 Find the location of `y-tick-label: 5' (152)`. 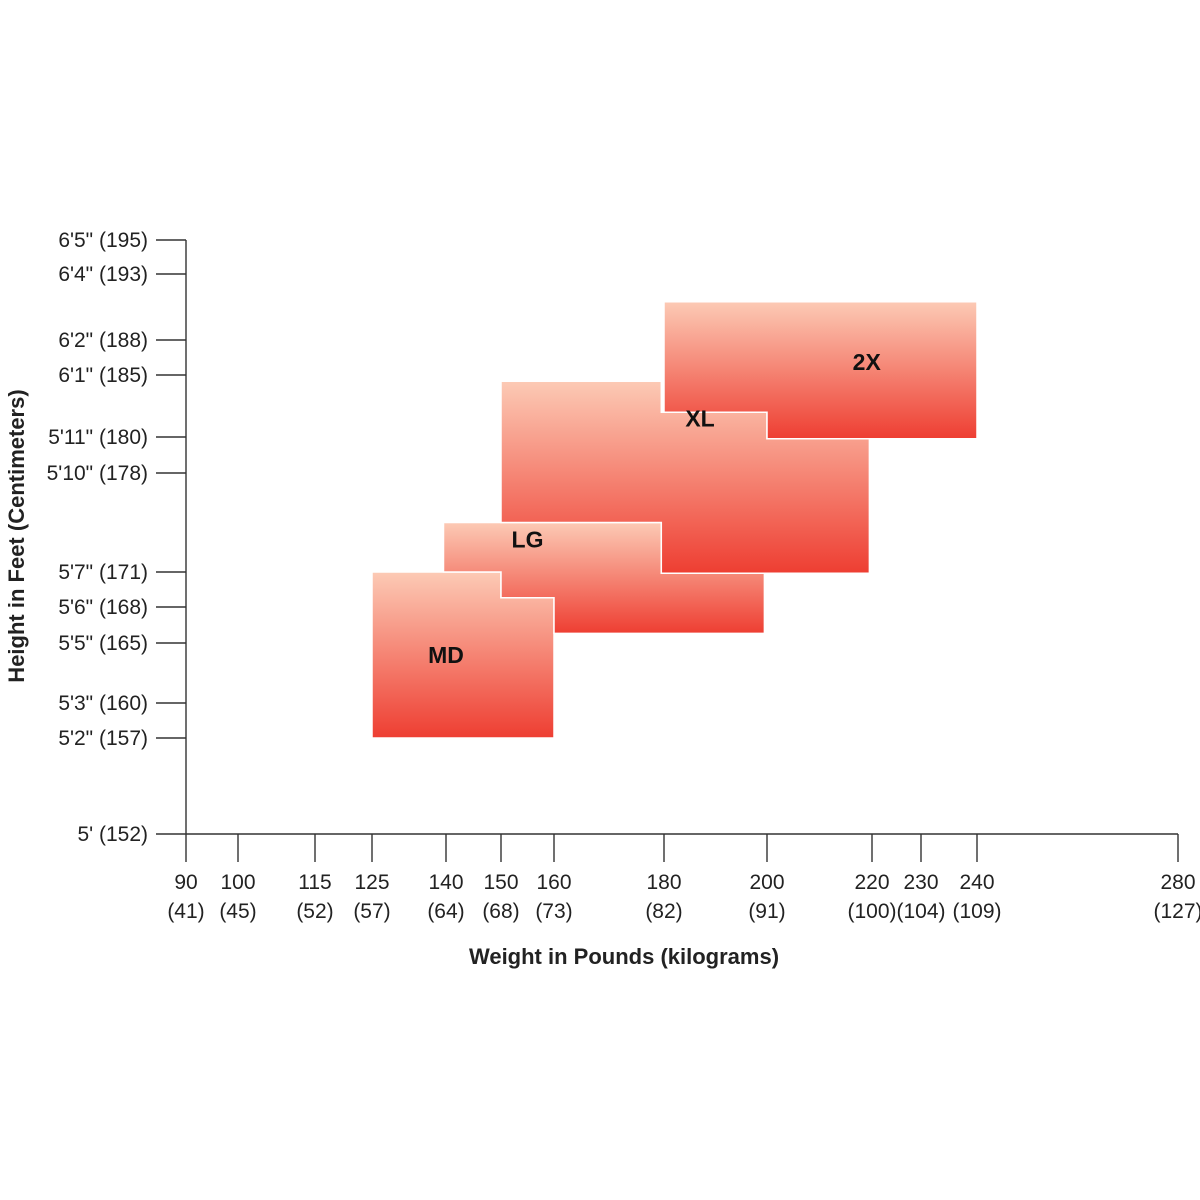

y-tick-label: 5' (152) is located at coordinates (112, 834).